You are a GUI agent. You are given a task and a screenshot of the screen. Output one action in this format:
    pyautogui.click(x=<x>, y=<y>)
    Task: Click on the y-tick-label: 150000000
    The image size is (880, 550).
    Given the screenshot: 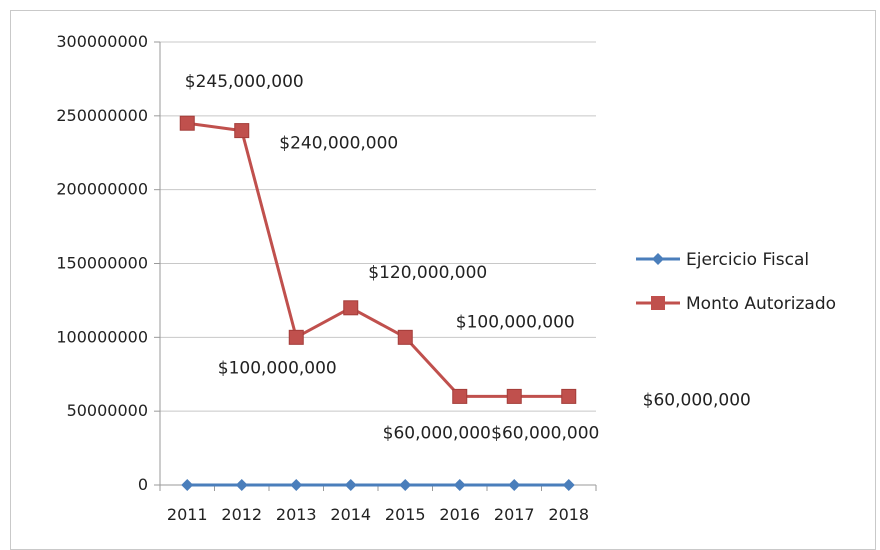 What is the action you would take?
    pyautogui.click(x=102, y=263)
    